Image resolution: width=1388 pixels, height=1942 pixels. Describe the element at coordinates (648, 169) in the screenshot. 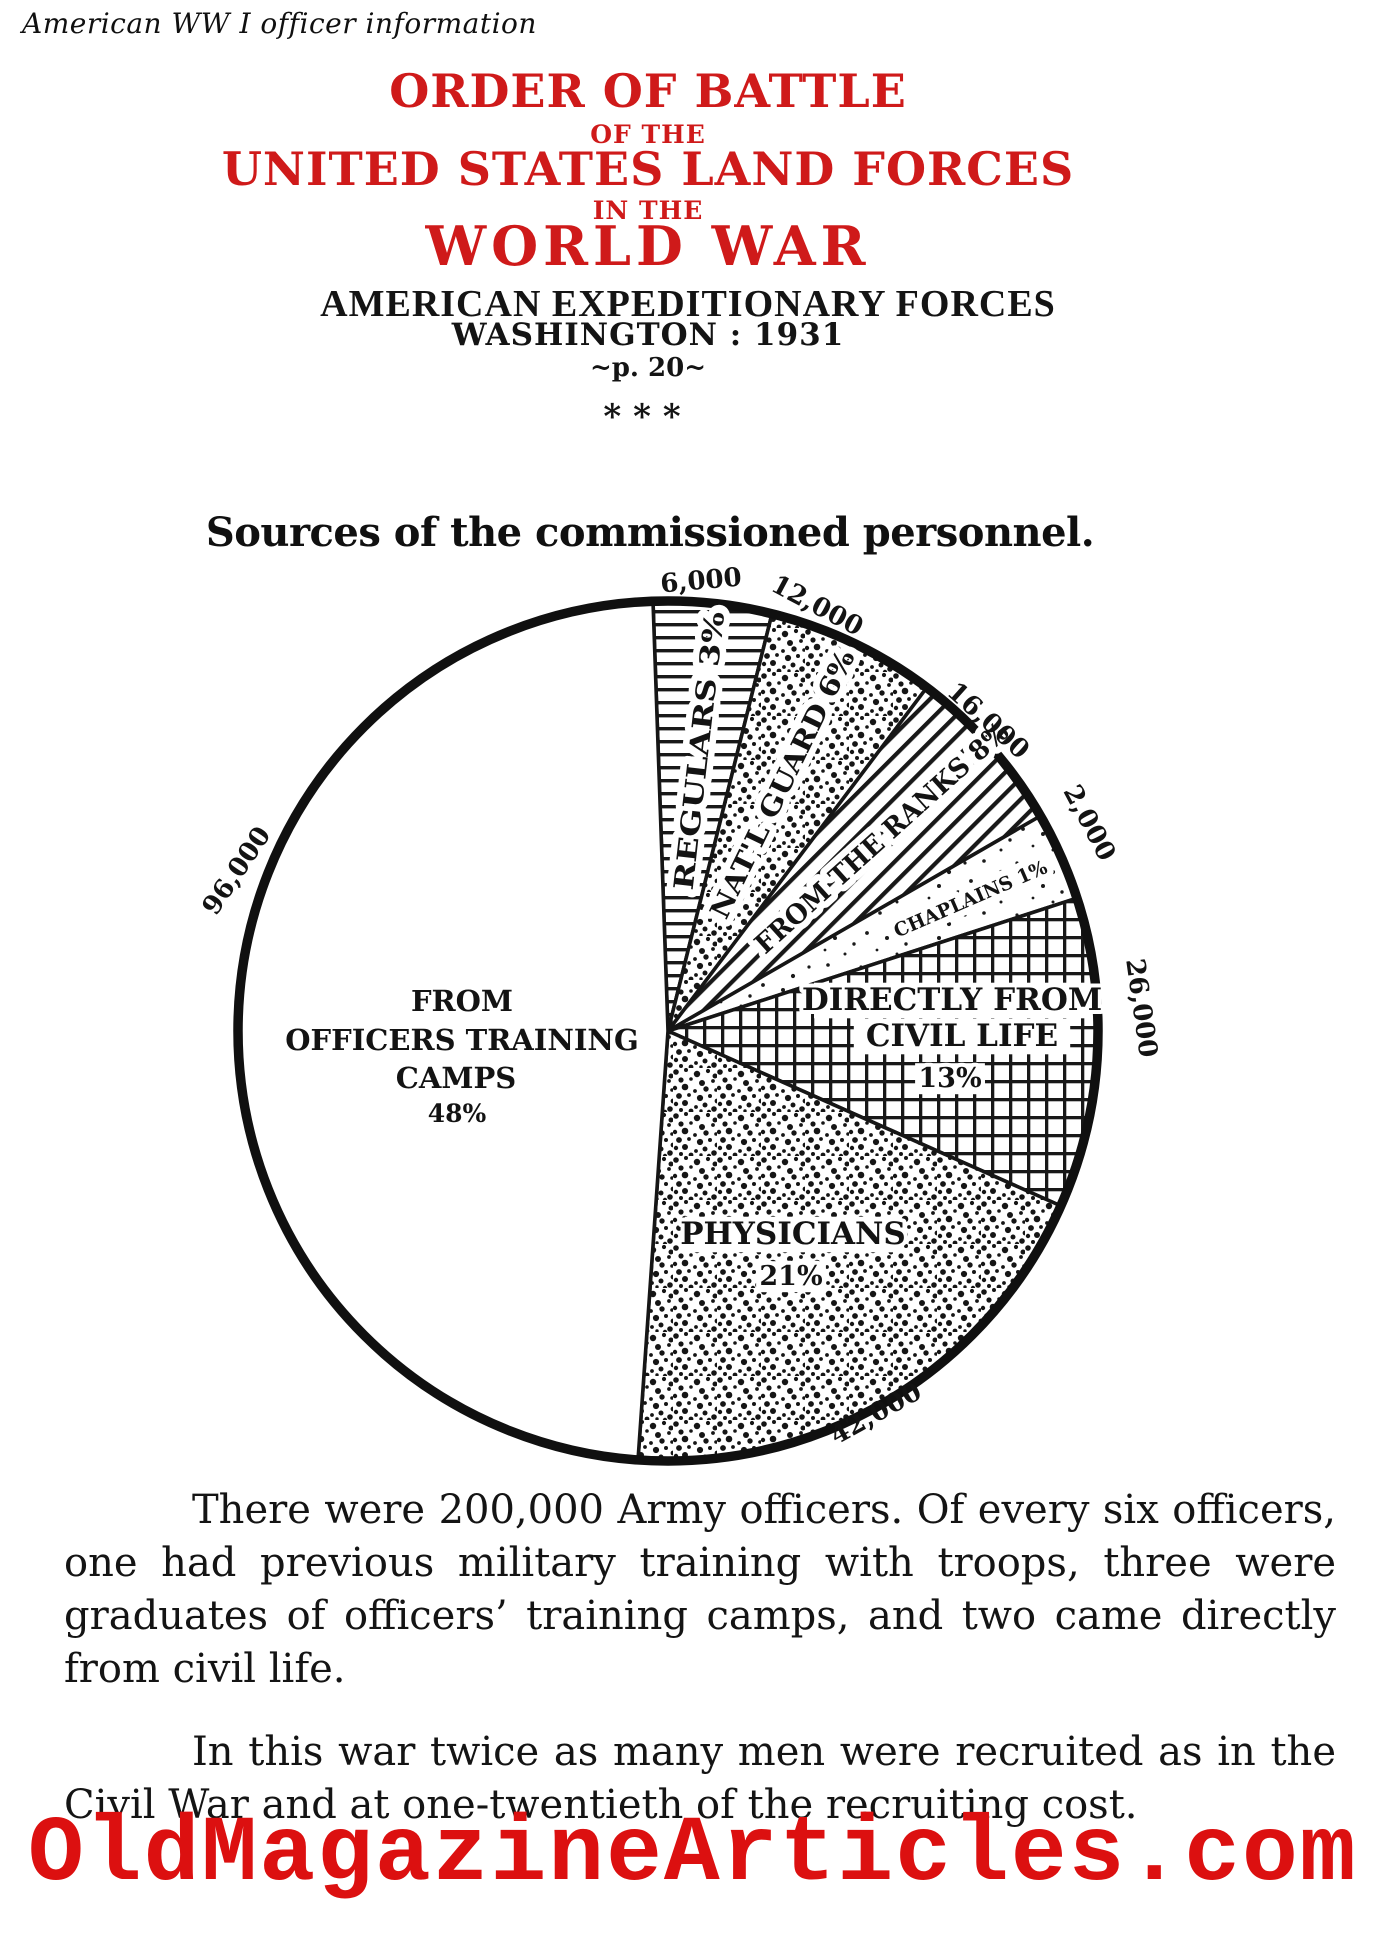

I see `title-us-land-forces: UNITED STATES LAND FORCES` at that location.